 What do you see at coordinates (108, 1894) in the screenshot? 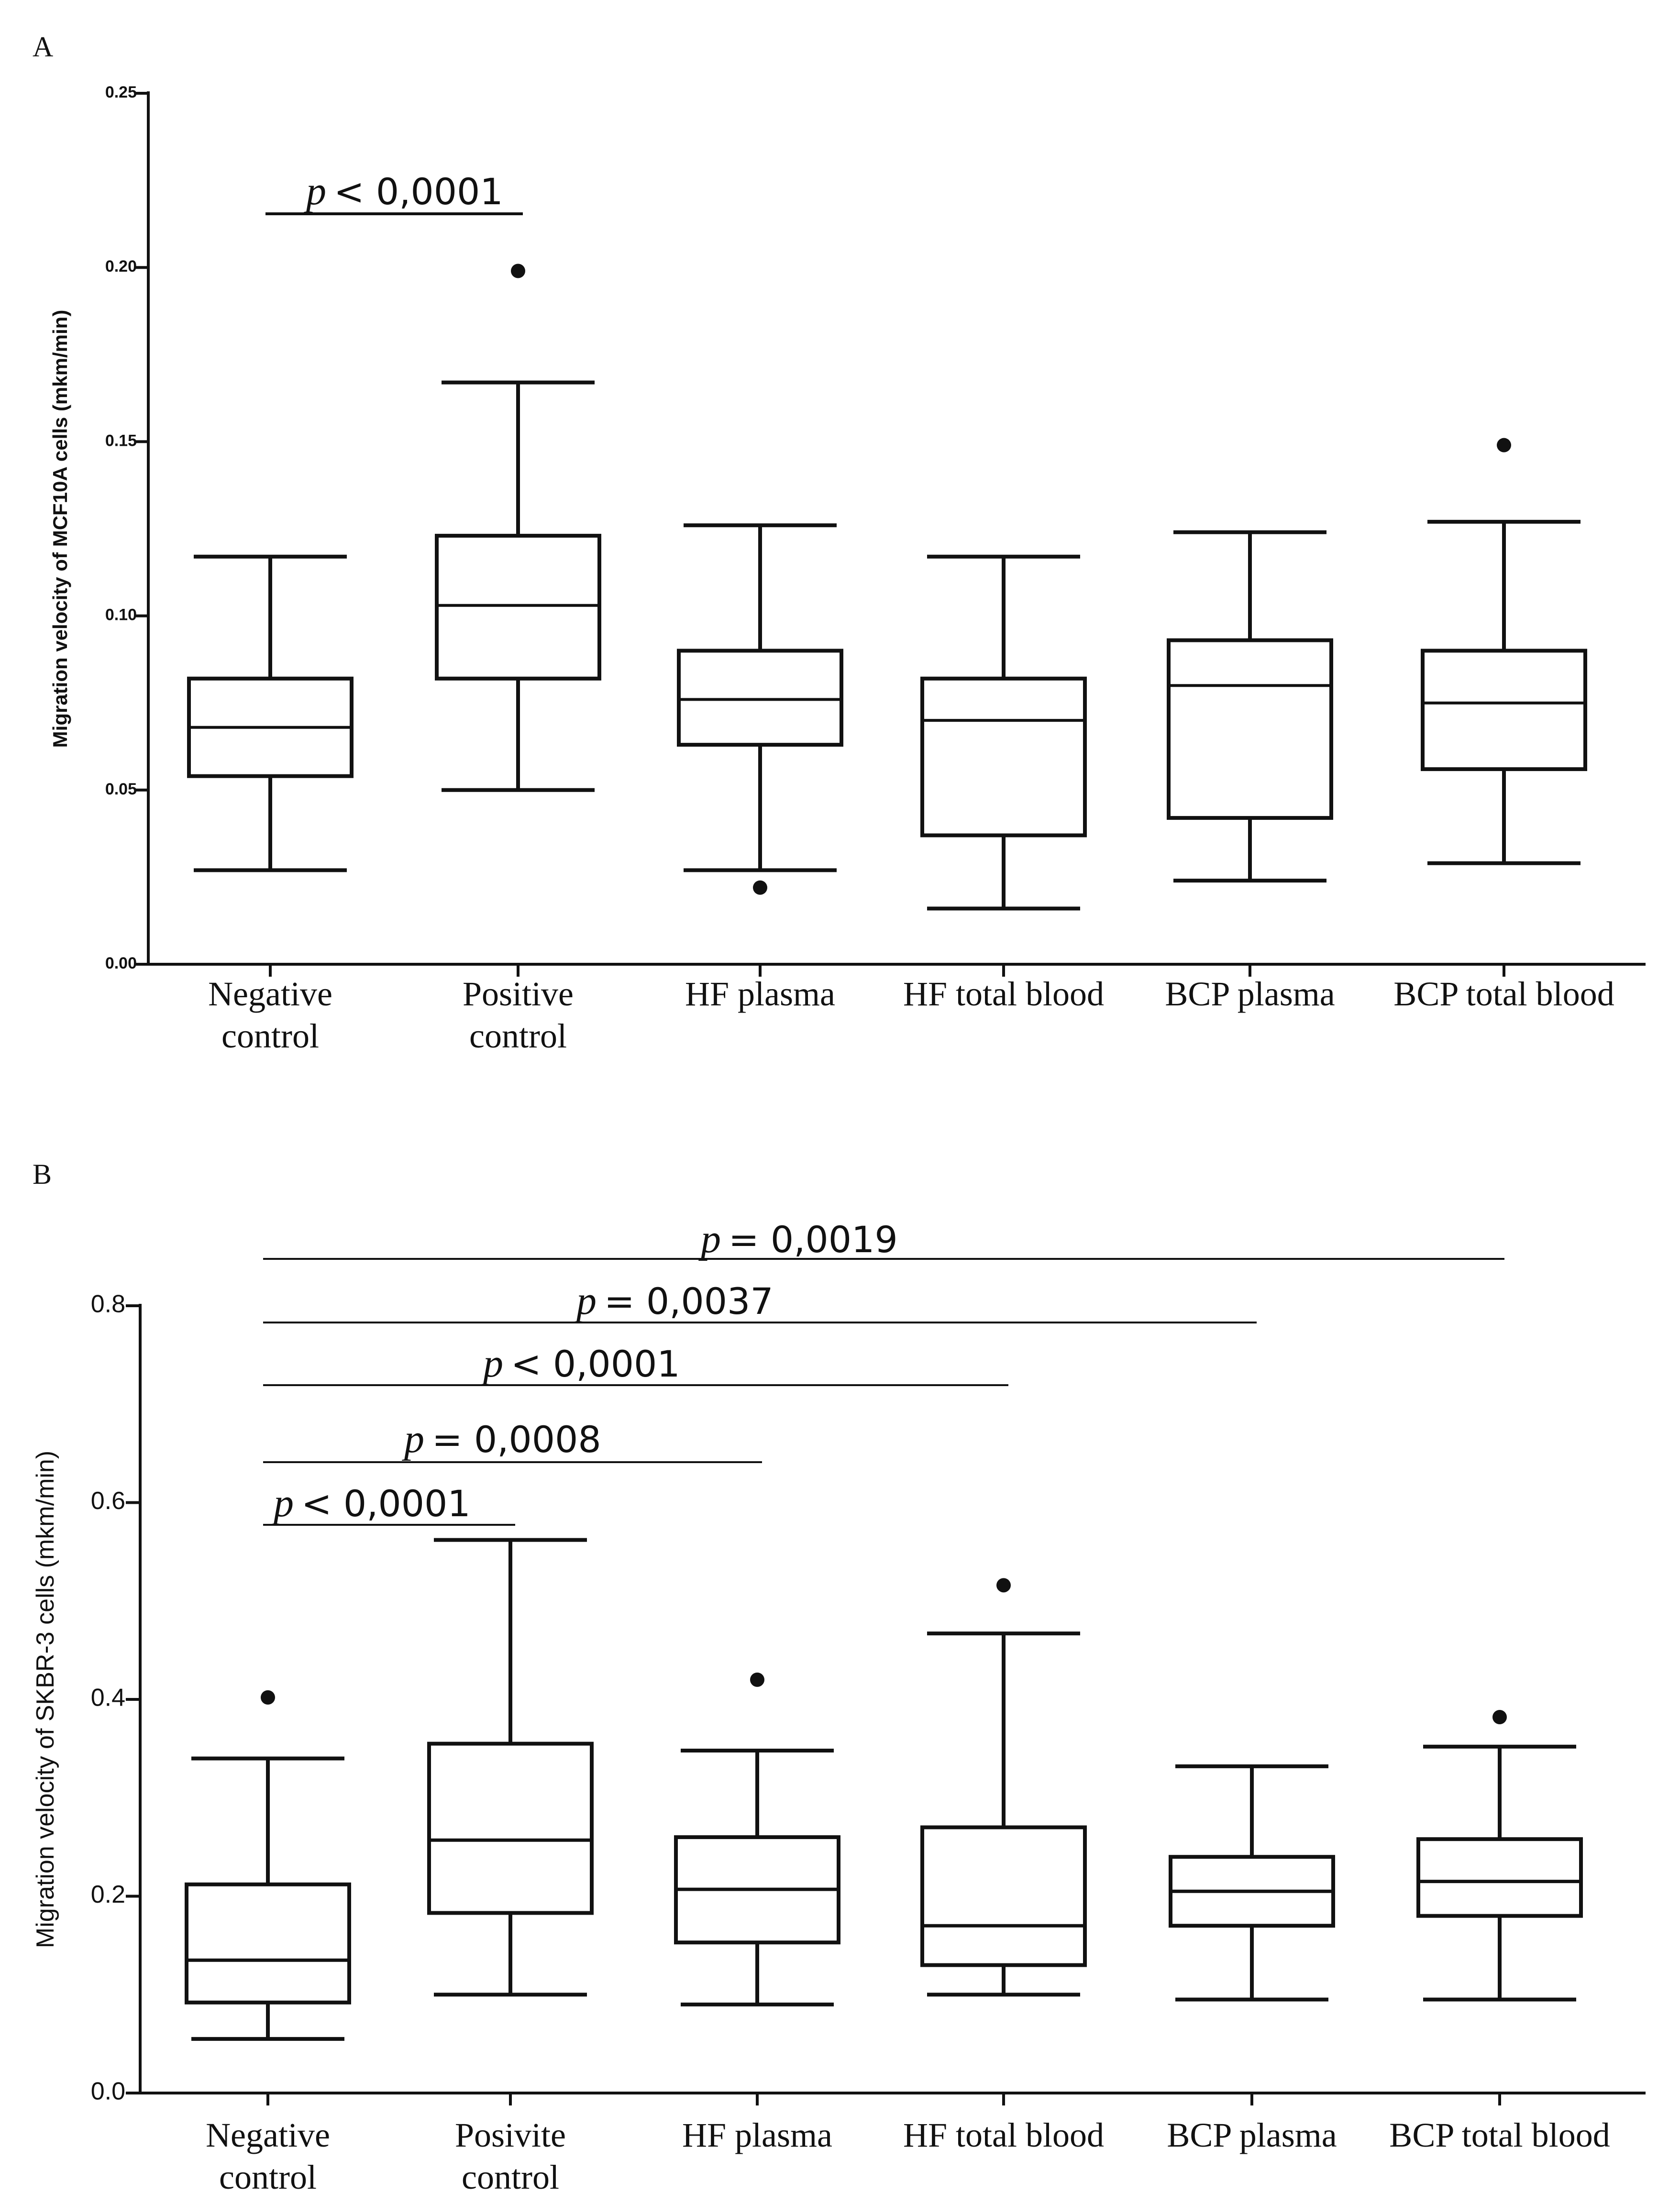
I see `y-tick-label: 0.2` at bounding box center [108, 1894].